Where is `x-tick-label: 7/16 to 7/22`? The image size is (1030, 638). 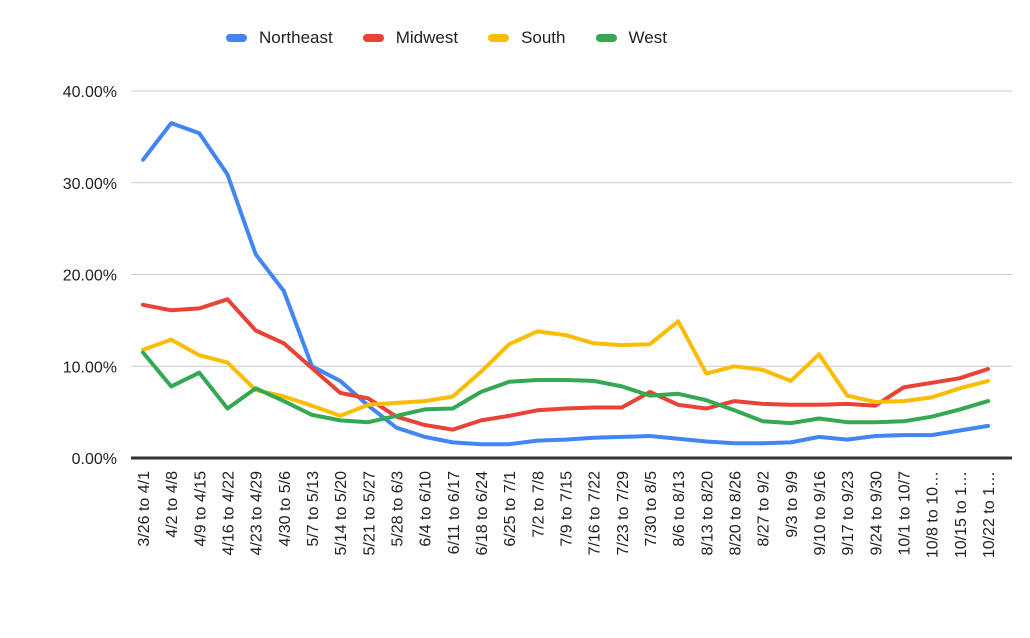
x-tick-label: 7/16 to 7/22 is located at coordinates (595, 513).